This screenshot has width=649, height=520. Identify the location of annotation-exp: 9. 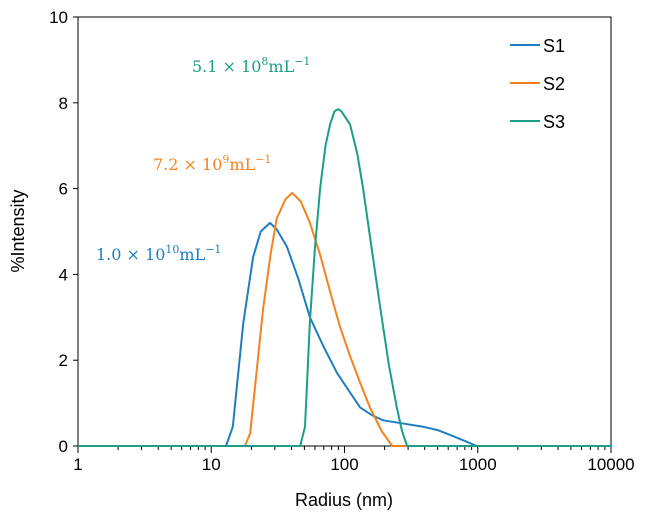
(225, 159).